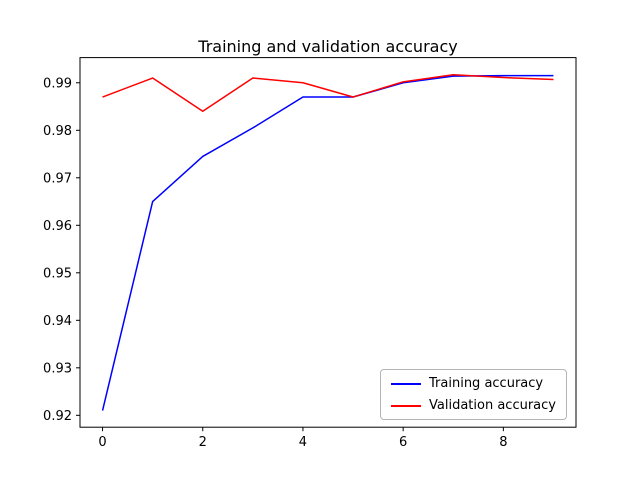 Image resolution: width=640 pixels, height=480 pixels. I want to click on training-line-sample-icon, so click(406, 383).